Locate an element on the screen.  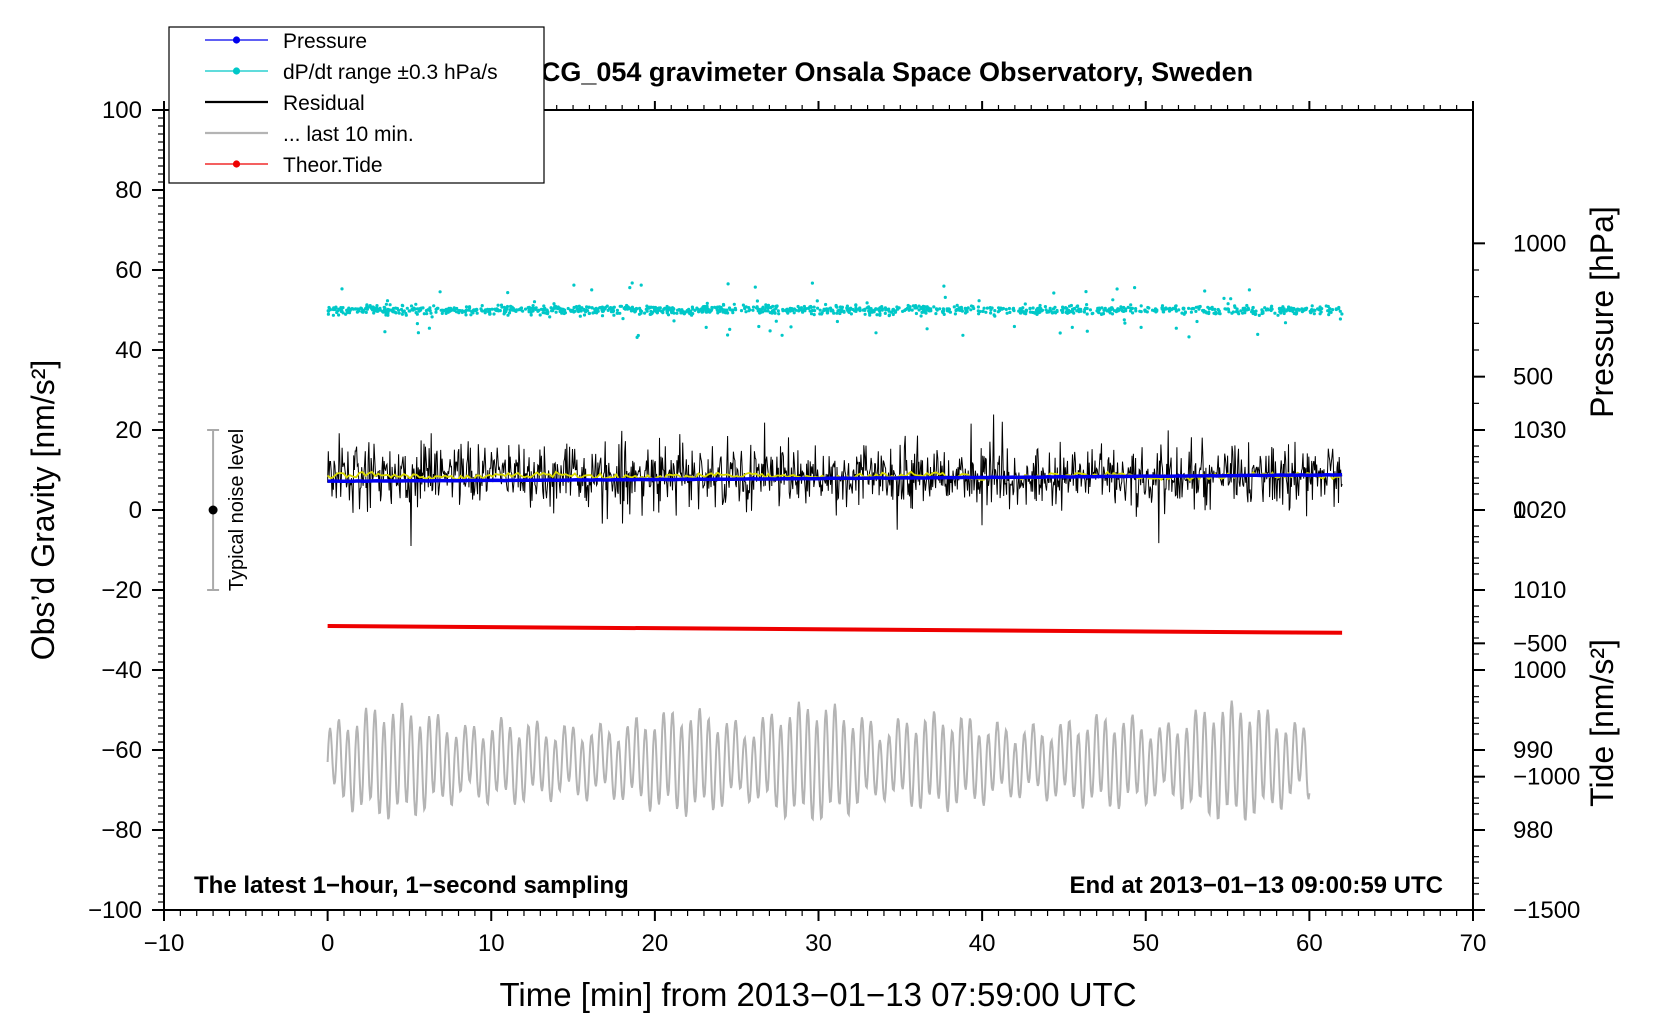
tide-tick-label: −500 is located at coordinates (1540, 643).